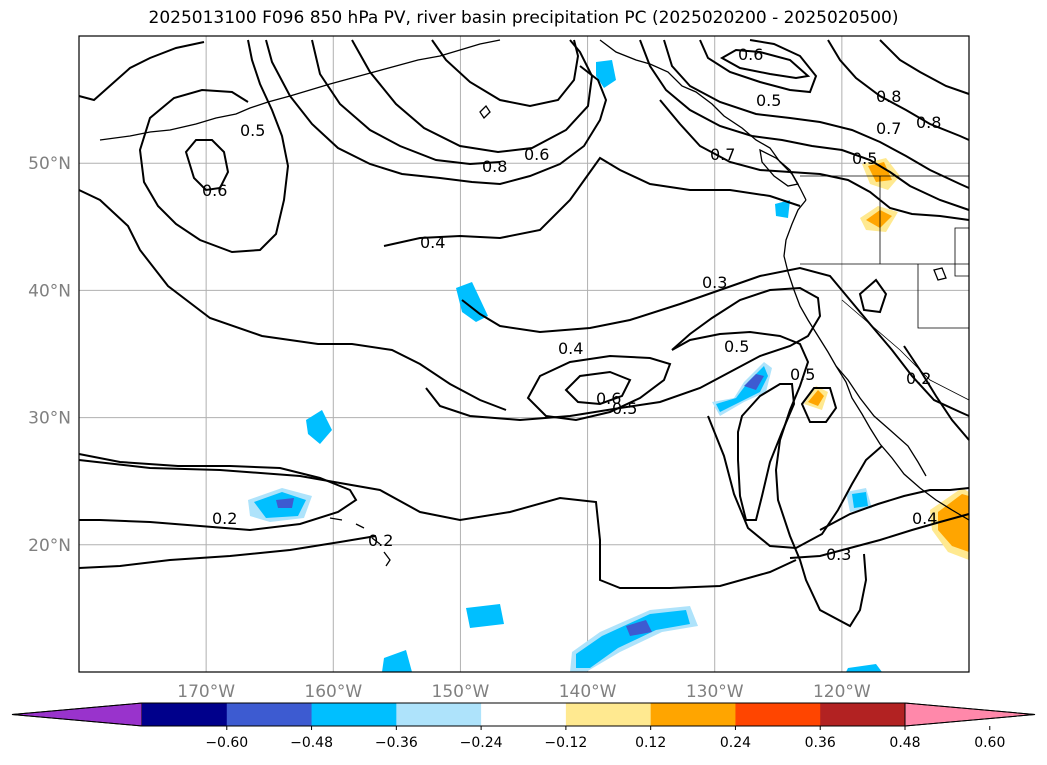 The width and height of the screenshot is (1047, 765). Describe the element at coordinates (715, 692) in the screenshot. I see `longitude-label: 130°W` at that location.